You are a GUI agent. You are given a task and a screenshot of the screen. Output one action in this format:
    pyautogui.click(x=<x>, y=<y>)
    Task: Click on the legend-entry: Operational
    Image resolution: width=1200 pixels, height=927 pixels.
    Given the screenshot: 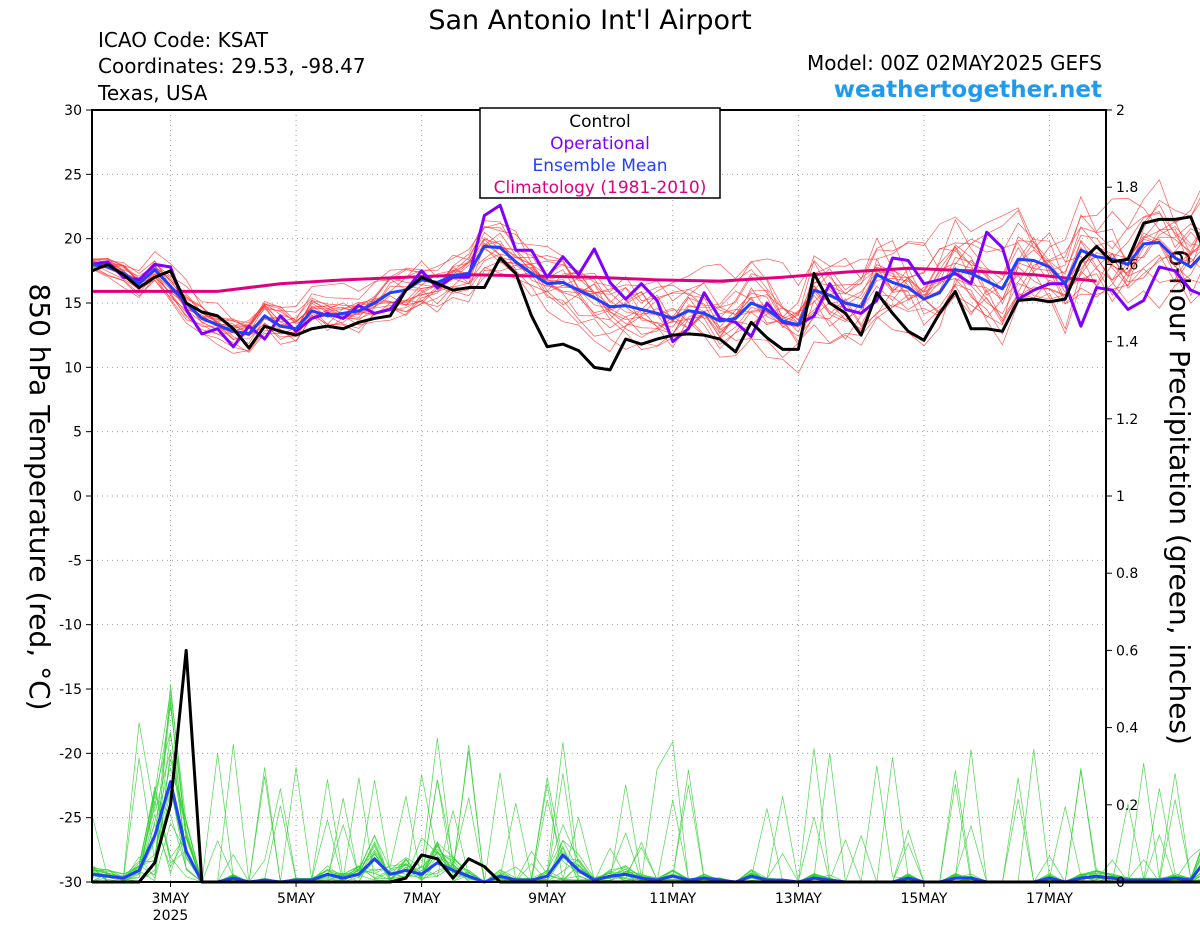 What is the action you would take?
    pyautogui.click(x=600, y=144)
    